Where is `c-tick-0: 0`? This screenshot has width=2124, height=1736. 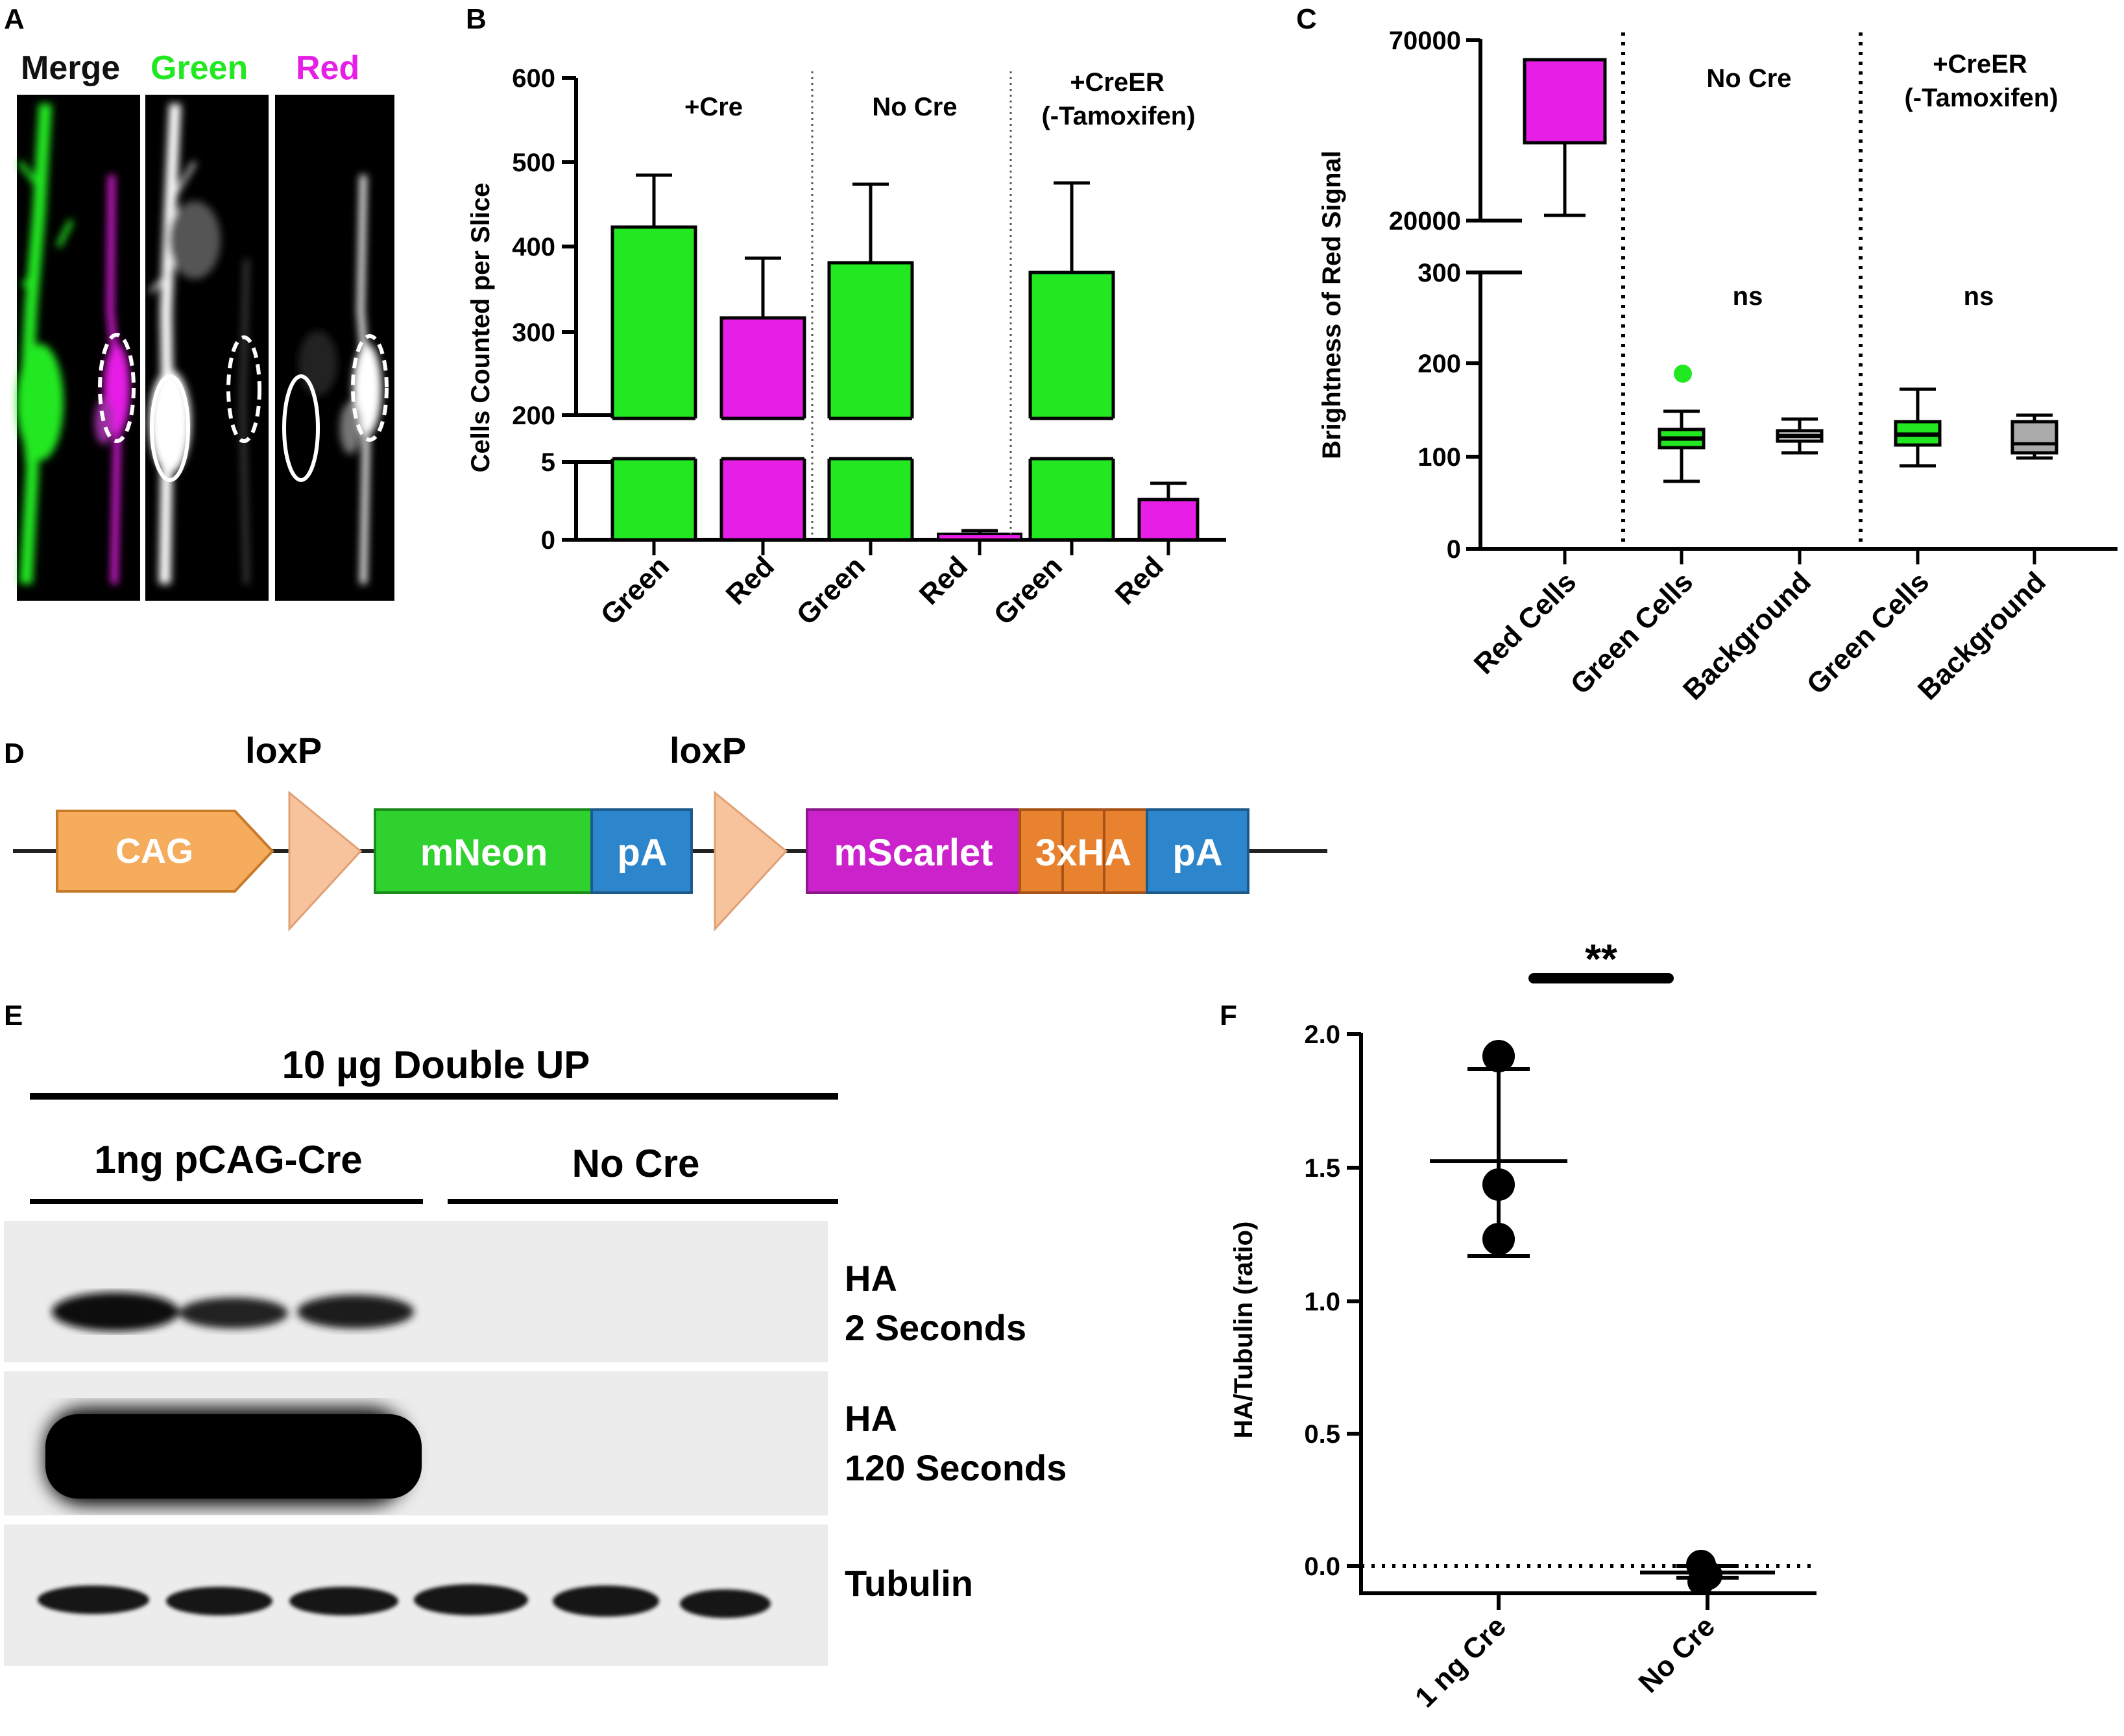 c-tick-0: 0 is located at coordinates (1454, 549).